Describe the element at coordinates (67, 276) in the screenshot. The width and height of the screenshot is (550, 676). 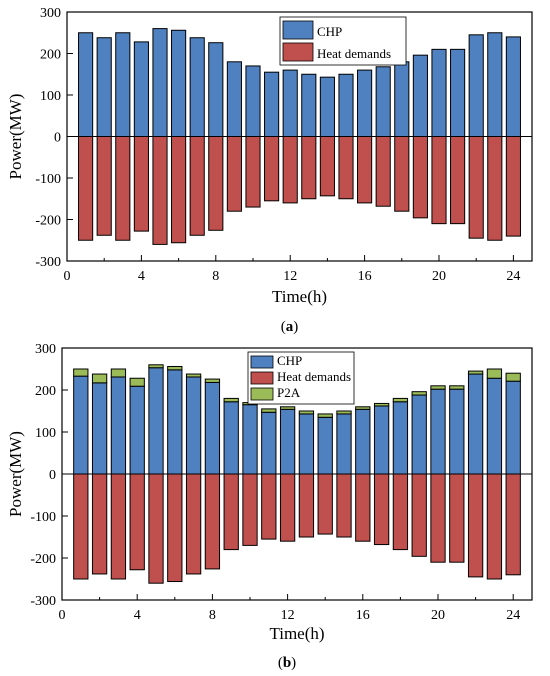
I see `x-tick-label: 0` at that location.